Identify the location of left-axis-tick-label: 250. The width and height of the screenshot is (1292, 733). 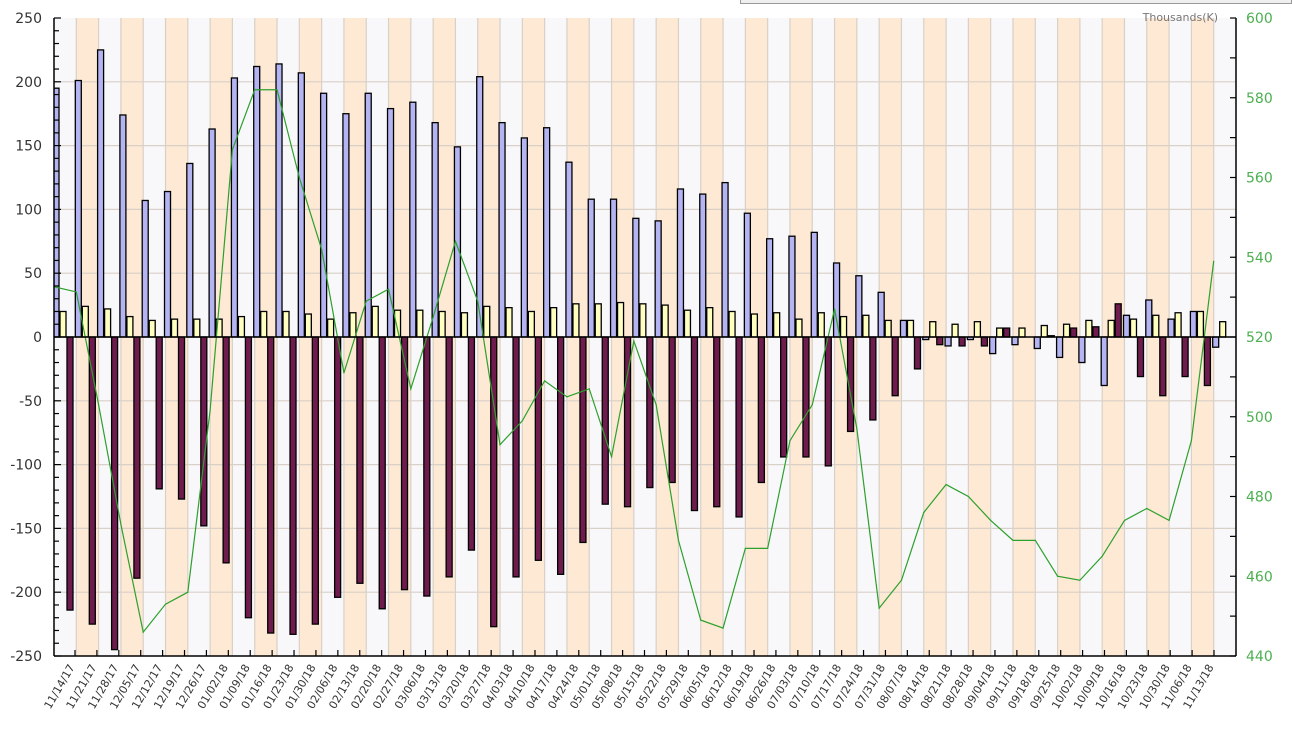
(28, 19).